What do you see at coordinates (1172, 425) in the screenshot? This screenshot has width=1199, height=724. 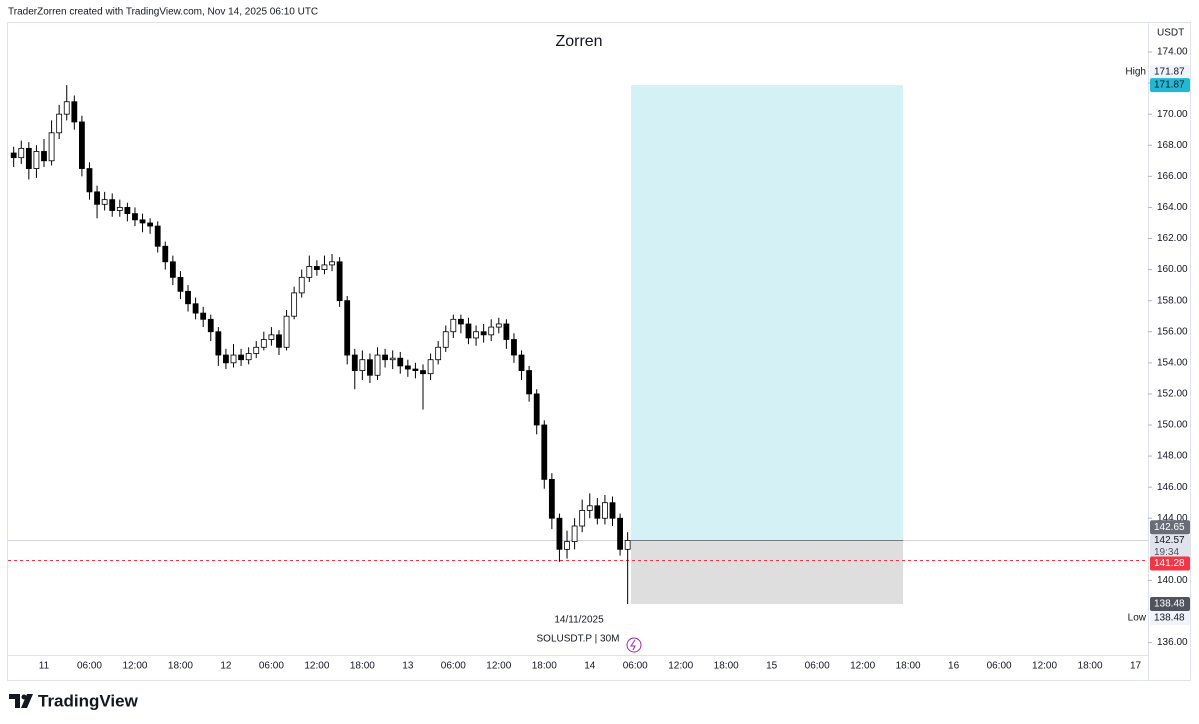 I see `y-tick-label: 150.00` at bounding box center [1172, 425].